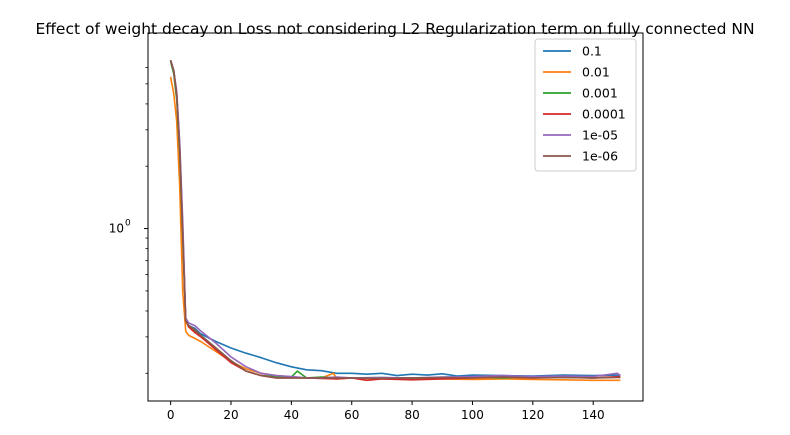 Image resolution: width=790 pixels, height=435 pixels. I want to click on x-tick-label: 40, so click(291, 415).